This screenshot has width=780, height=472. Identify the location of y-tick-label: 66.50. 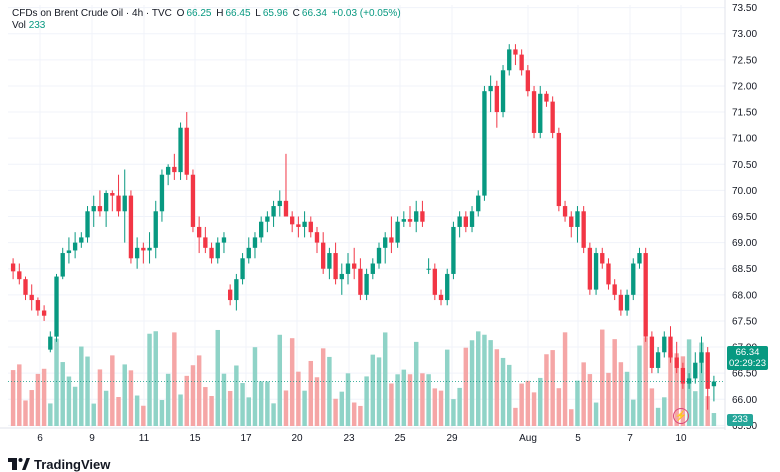
(744, 374).